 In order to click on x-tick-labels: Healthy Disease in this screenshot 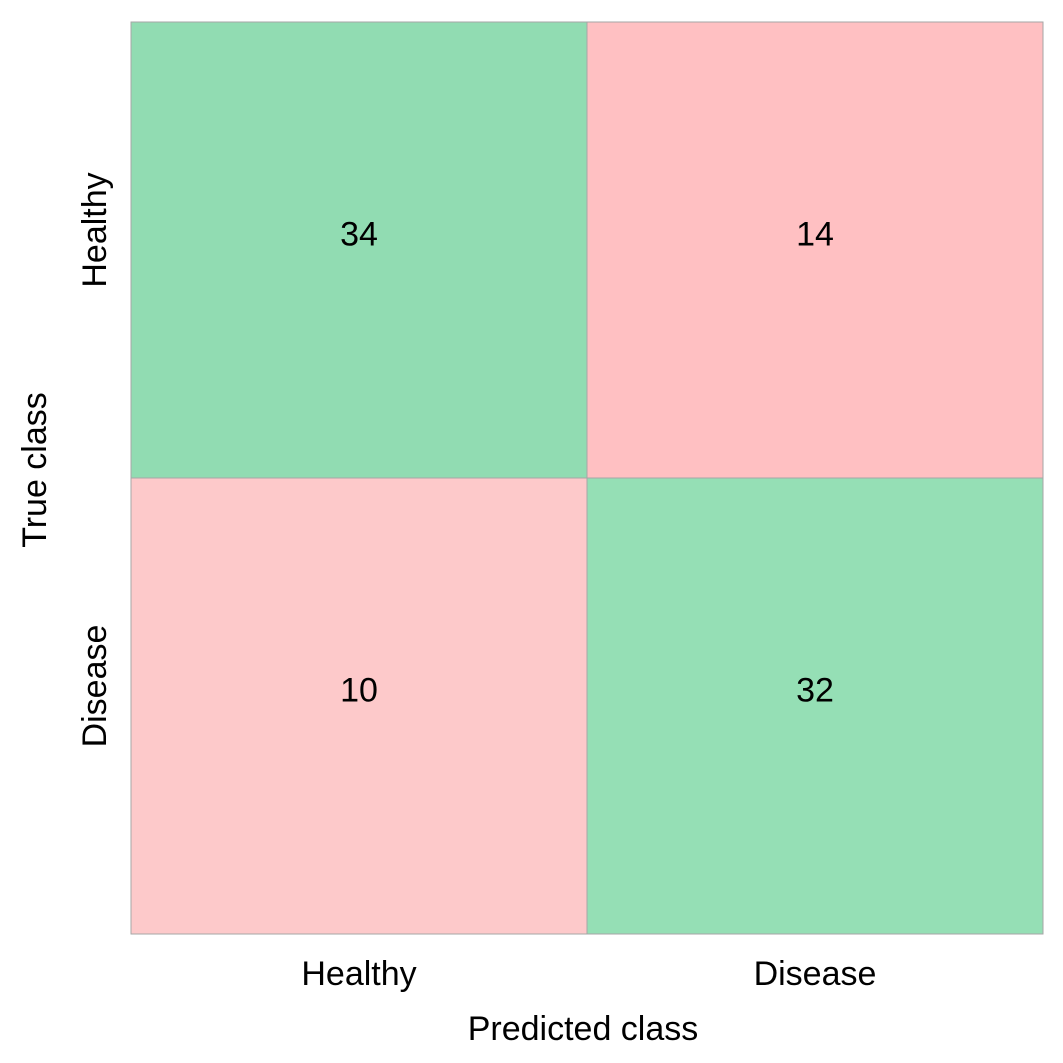, I will do `click(588, 974)`.